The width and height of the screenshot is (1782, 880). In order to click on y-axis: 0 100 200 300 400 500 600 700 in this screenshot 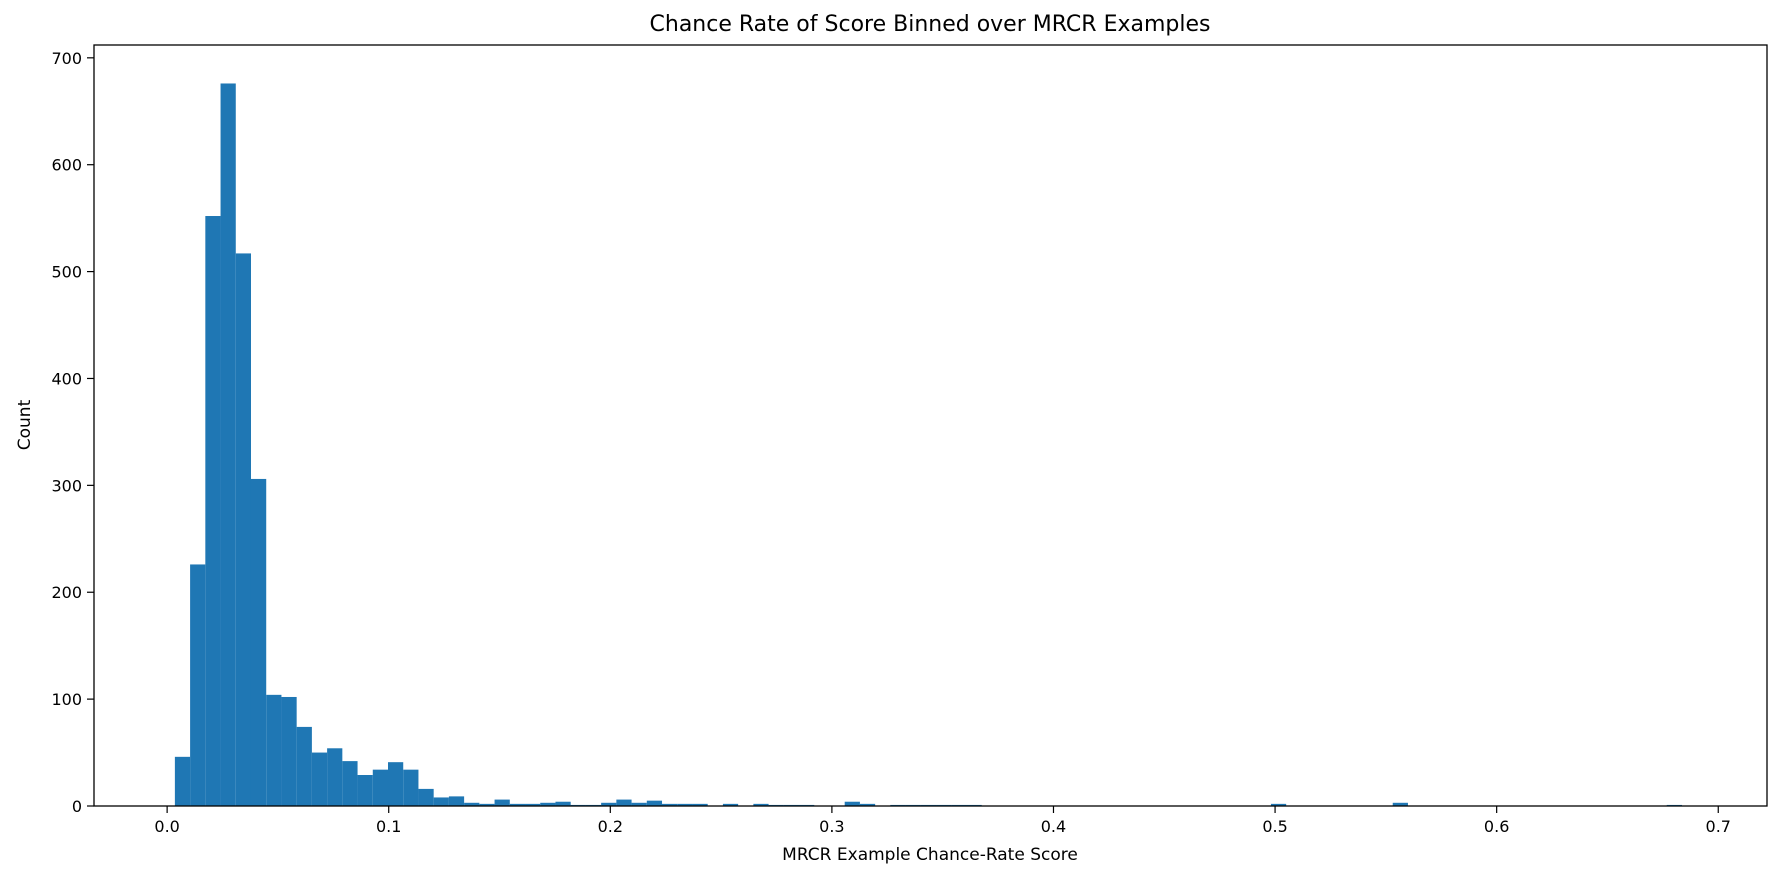, I will do `click(72, 432)`.